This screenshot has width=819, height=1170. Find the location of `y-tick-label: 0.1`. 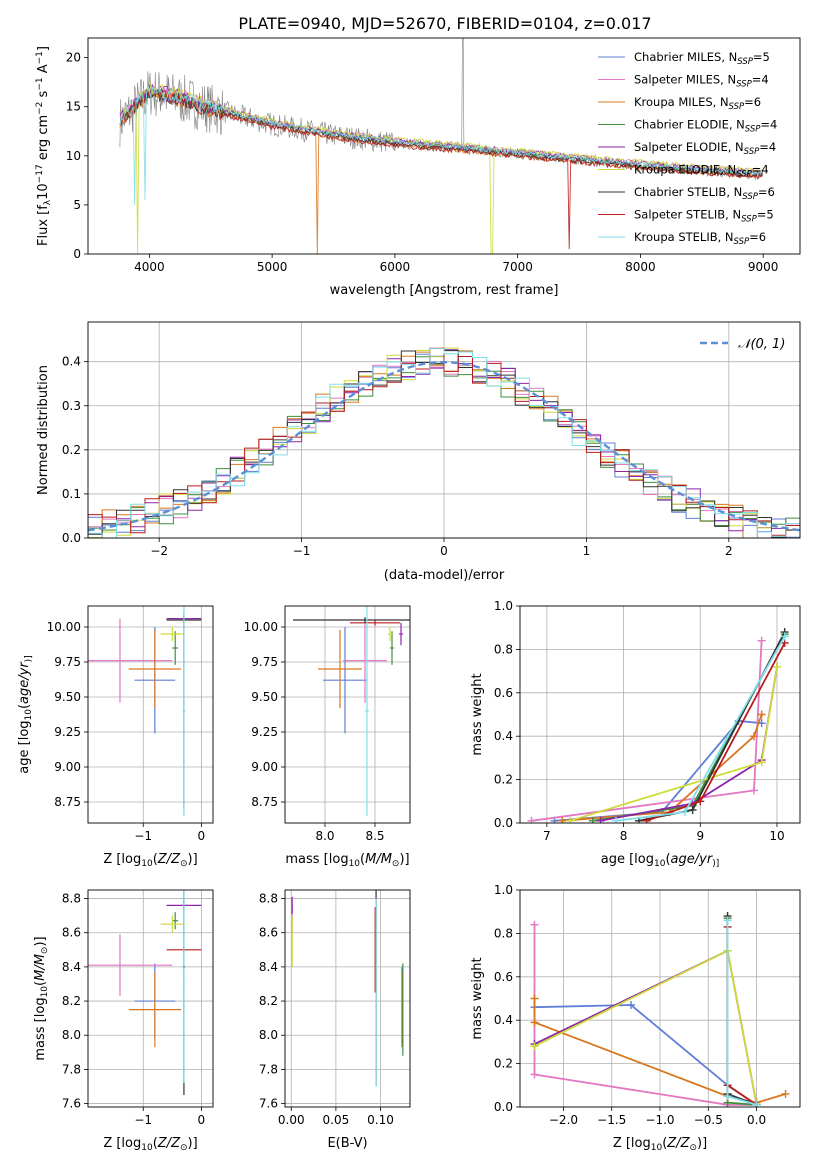

y-tick-label: 0.1 is located at coordinates (71, 494).